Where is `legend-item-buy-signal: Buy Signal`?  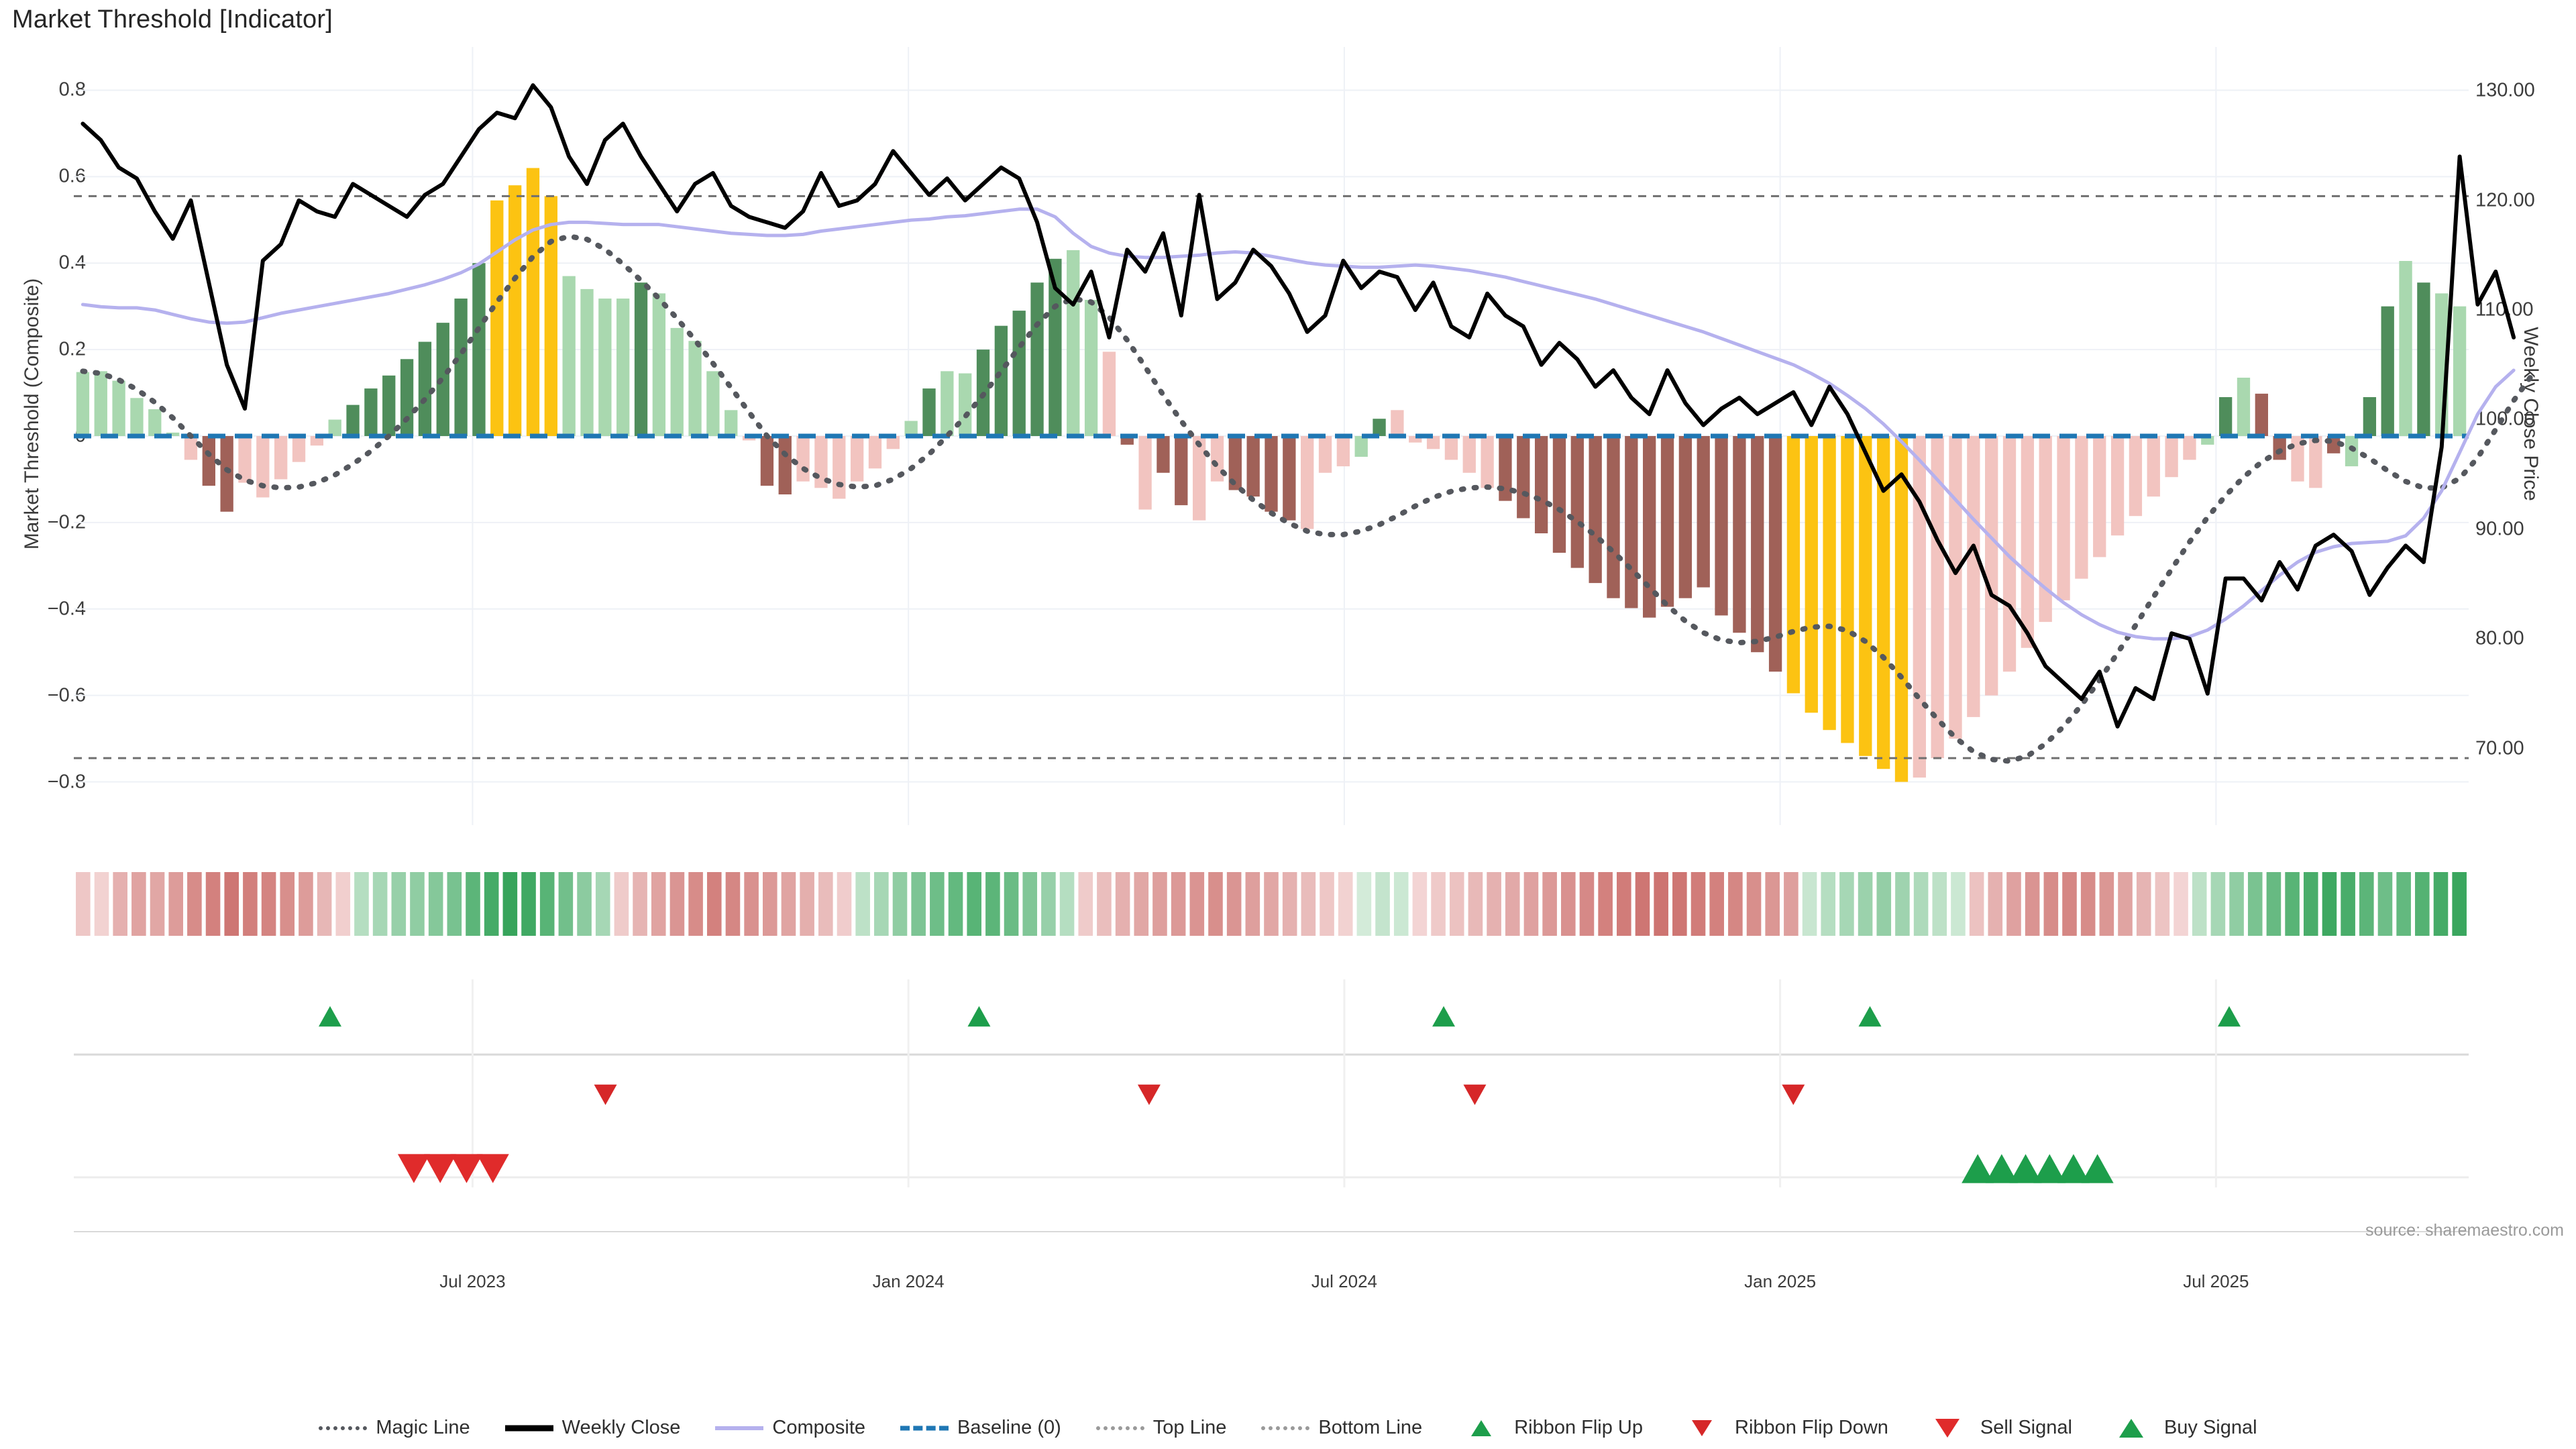
legend-item-buy-signal: Buy Signal is located at coordinates (2182, 1428).